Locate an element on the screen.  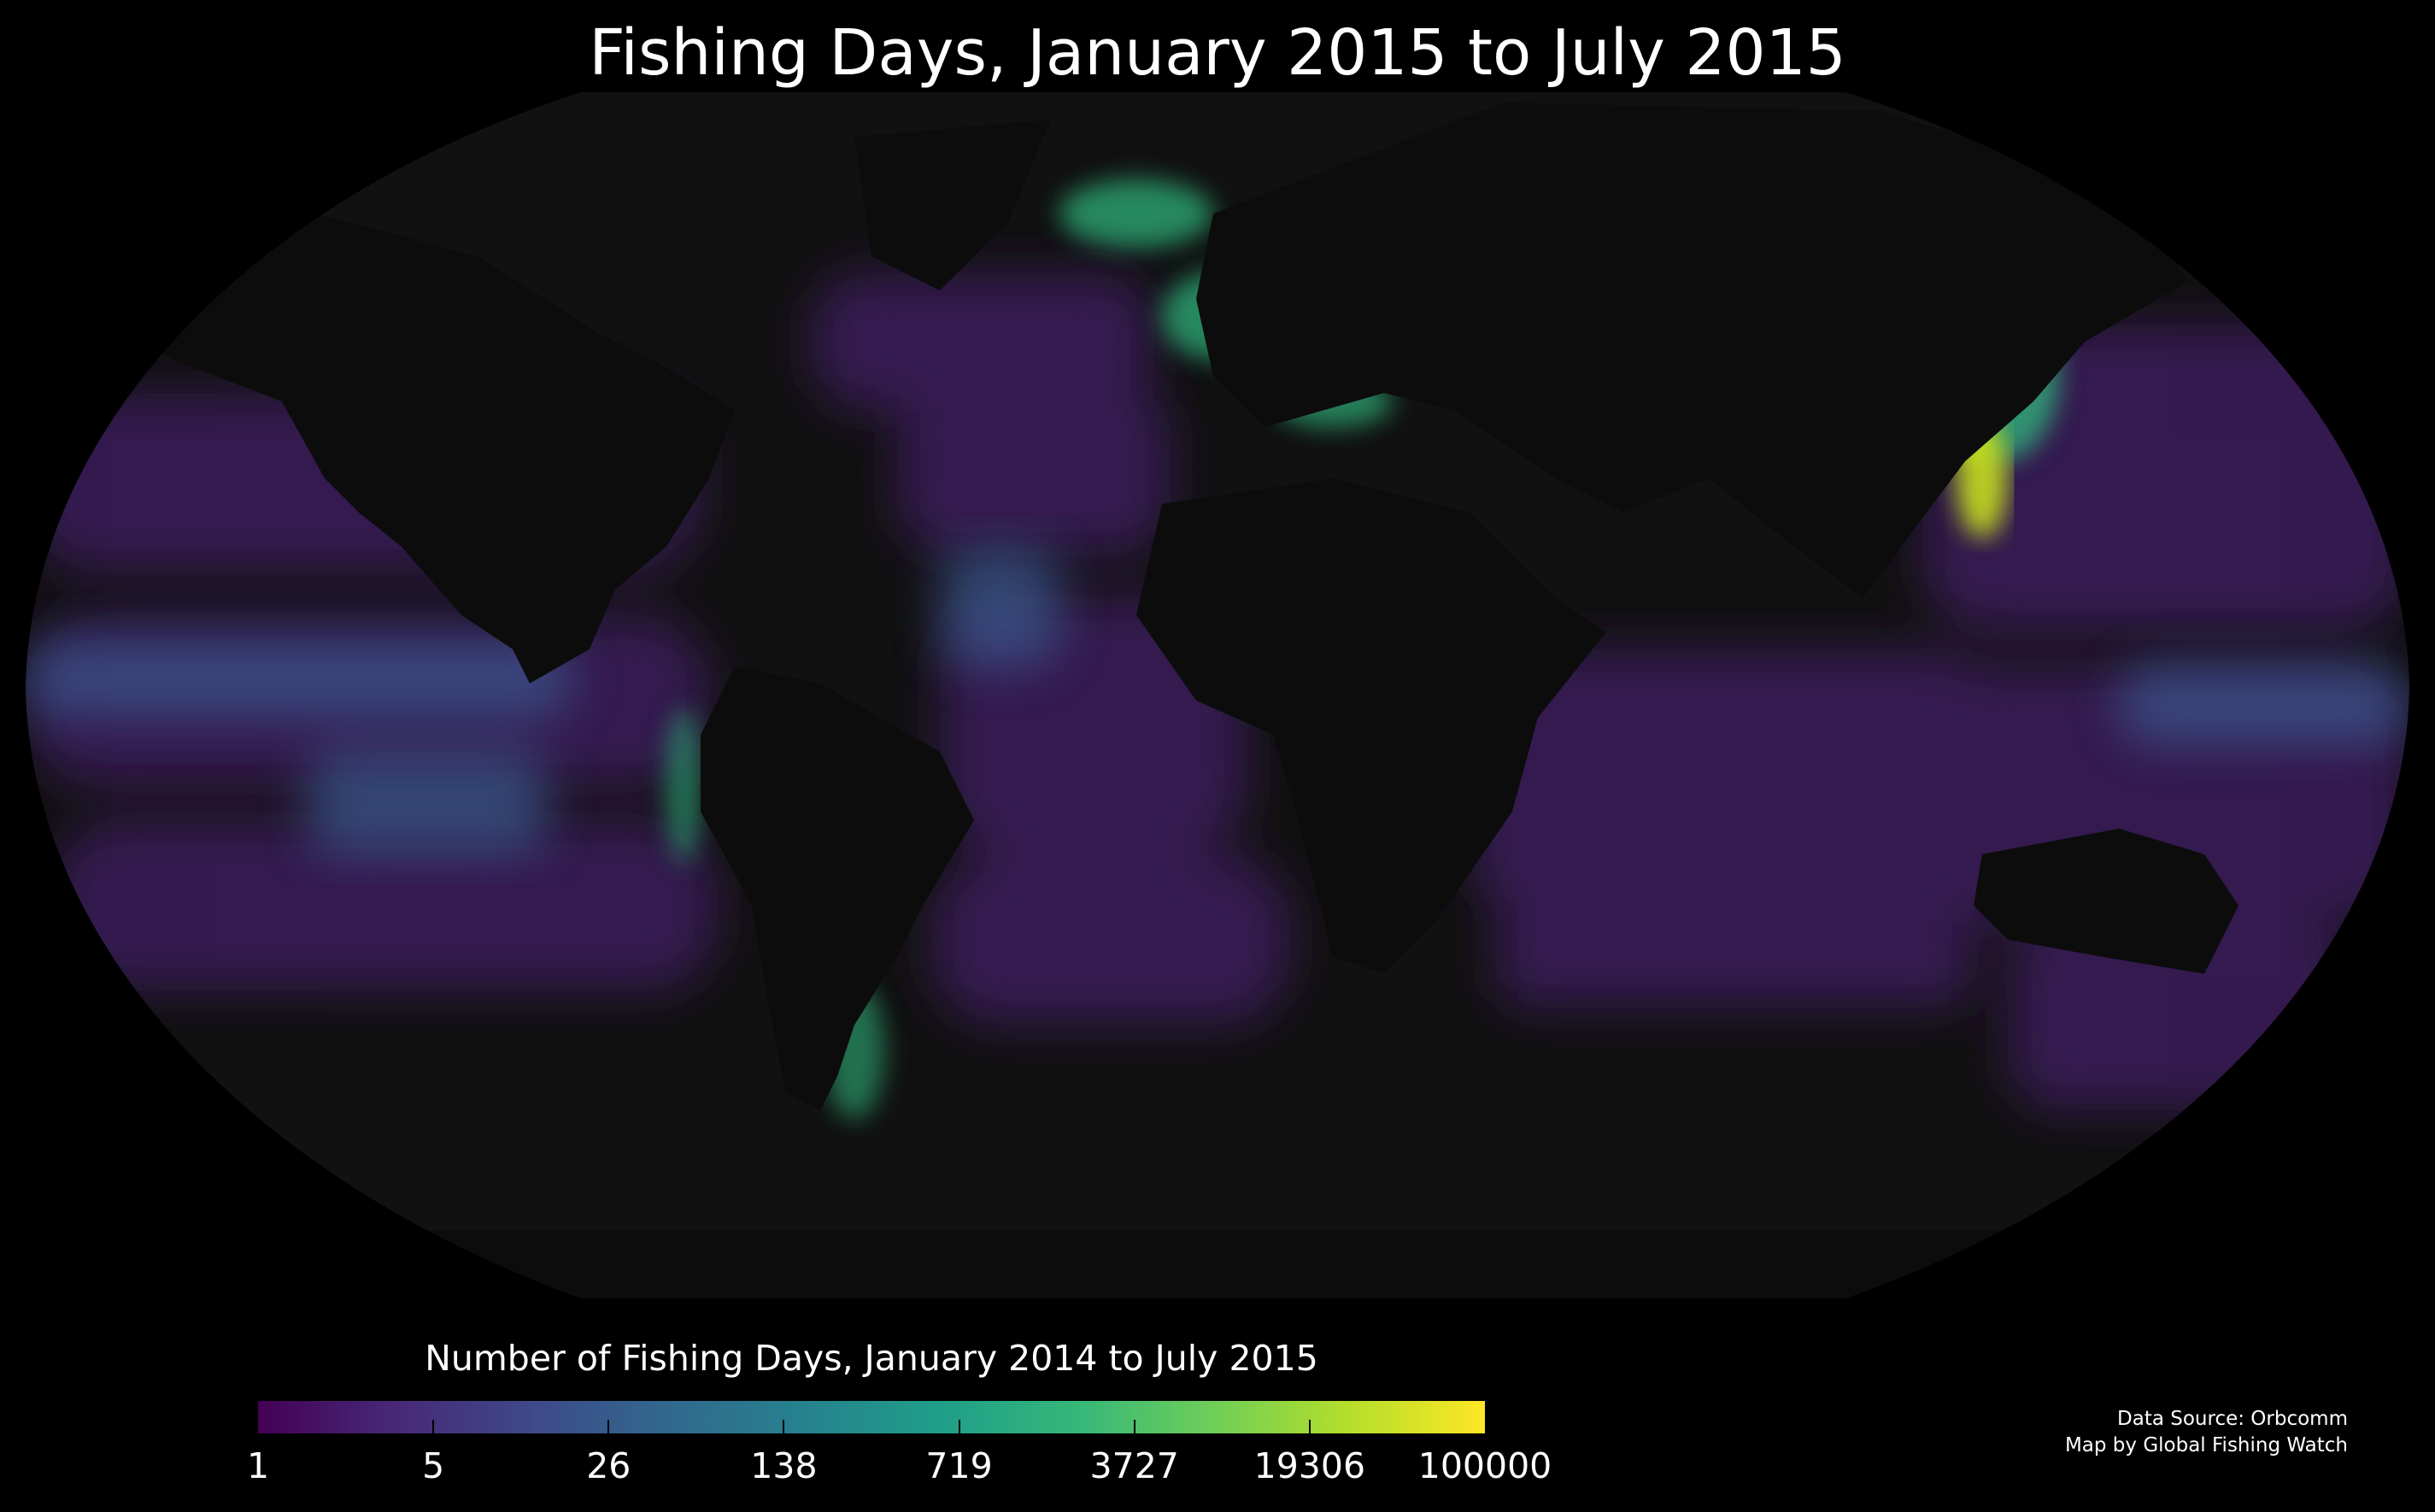
colorbar-tick-label: 19306 is located at coordinates (1309, 1465).